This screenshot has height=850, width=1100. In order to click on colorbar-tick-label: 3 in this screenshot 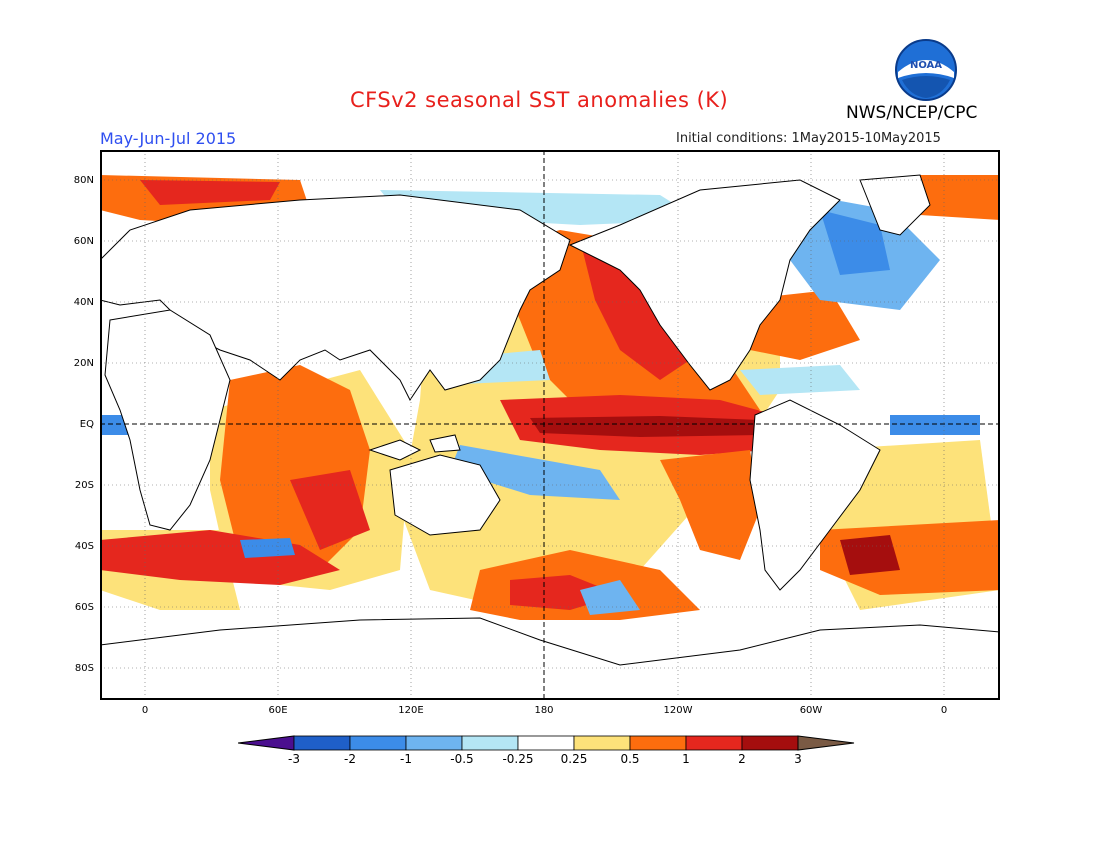, I will do `click(798, 759)`.